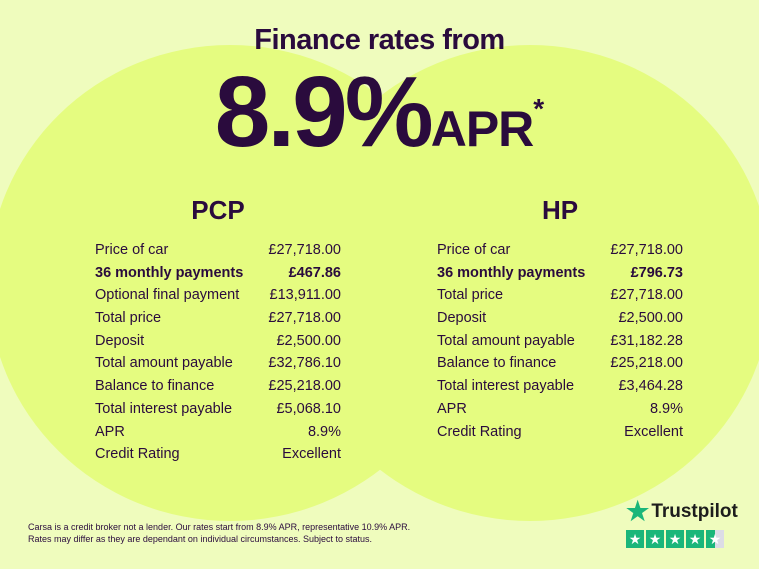  Describe the element at coordinates (560, 295) in the screenshot. I see `hp-row: Total price £27,718.00` at that location.